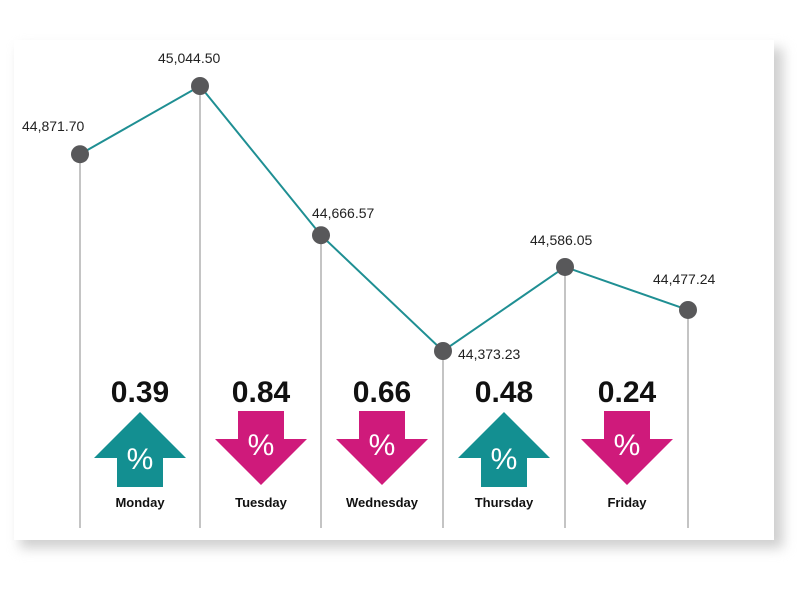 This screenshot has height=600, width=800. I want to click on percent-change-label: 0.48, so click(504, 392).